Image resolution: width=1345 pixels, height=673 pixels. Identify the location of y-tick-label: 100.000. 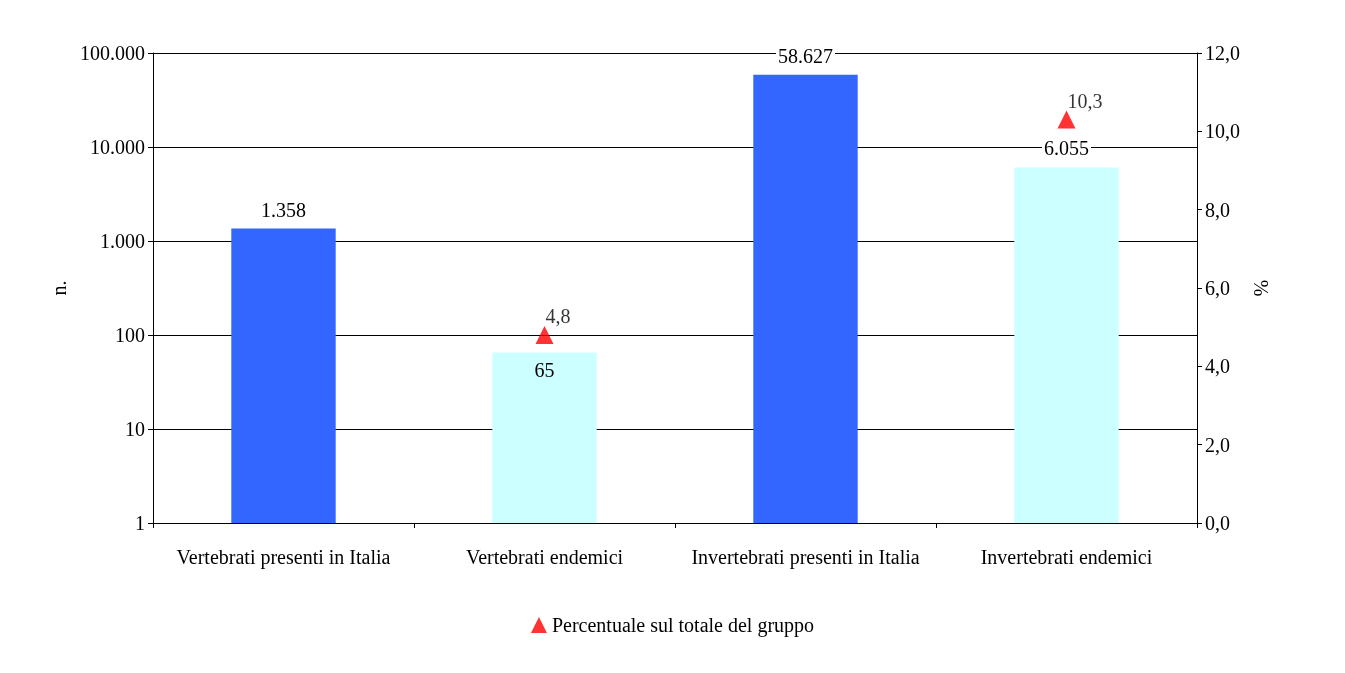
(112, 53).